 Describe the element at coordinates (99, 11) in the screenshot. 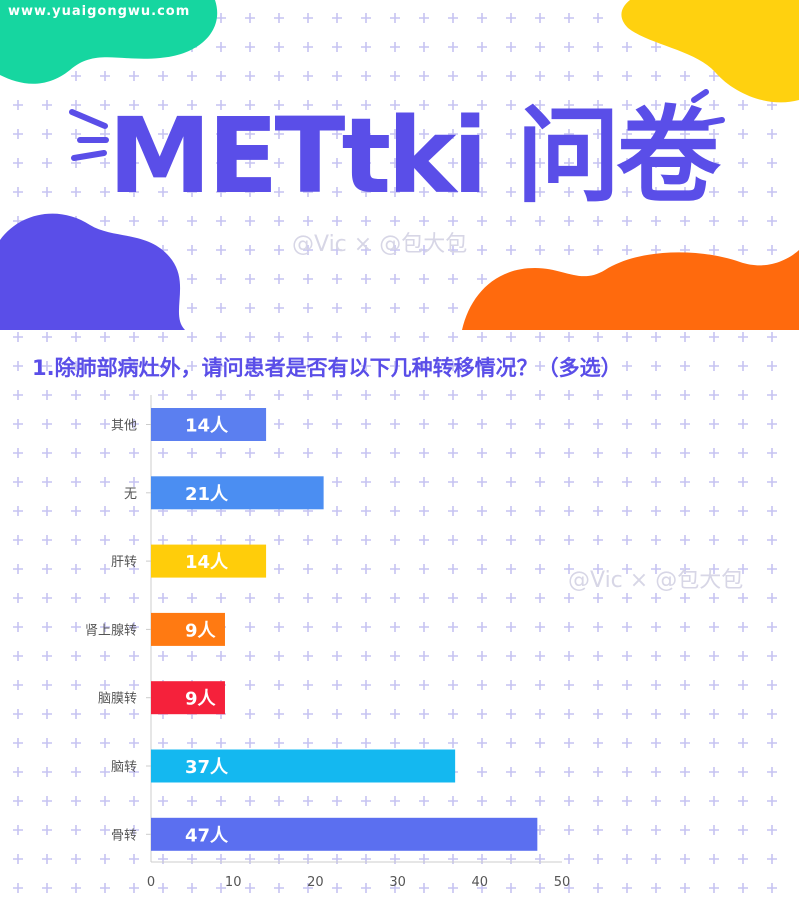

I see `site-watermark: www.yuaigongwu.com` at that location.